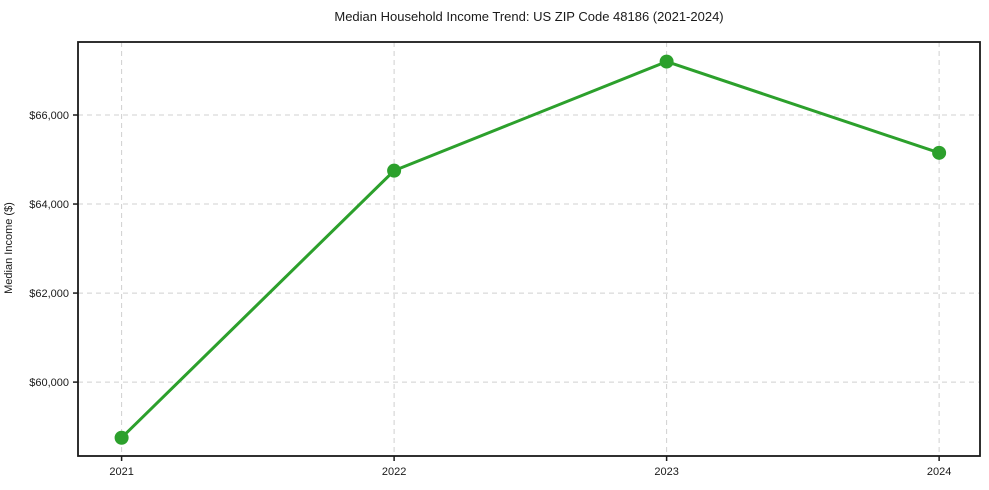  Describe the element at coordinates (666, 472) in the screenshot. I see `x-tick-label: 2023` at that location.